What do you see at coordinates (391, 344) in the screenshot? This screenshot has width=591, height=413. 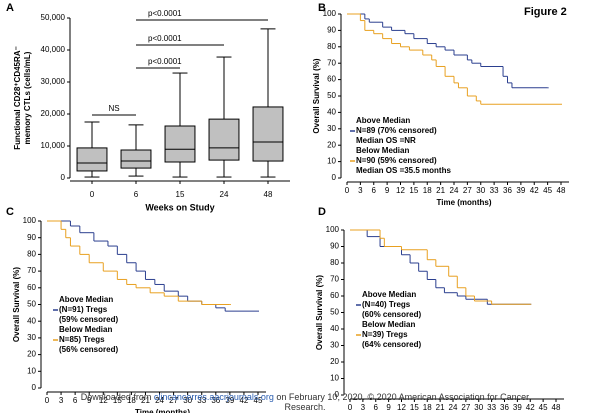 I see `legend-label: (64% censored)` at bounding box center [391, 344].